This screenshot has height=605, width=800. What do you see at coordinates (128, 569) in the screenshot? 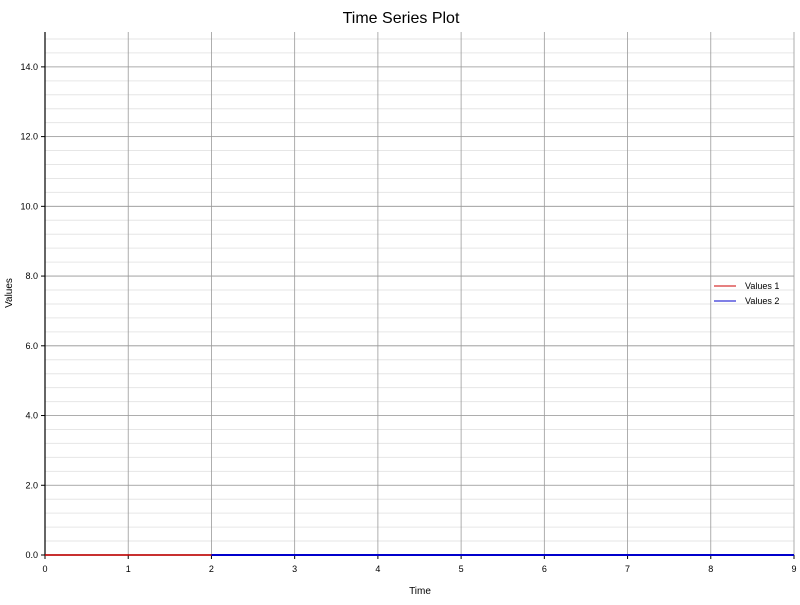
I see `x-tick-label: 1` at bounding box center [128, 569].